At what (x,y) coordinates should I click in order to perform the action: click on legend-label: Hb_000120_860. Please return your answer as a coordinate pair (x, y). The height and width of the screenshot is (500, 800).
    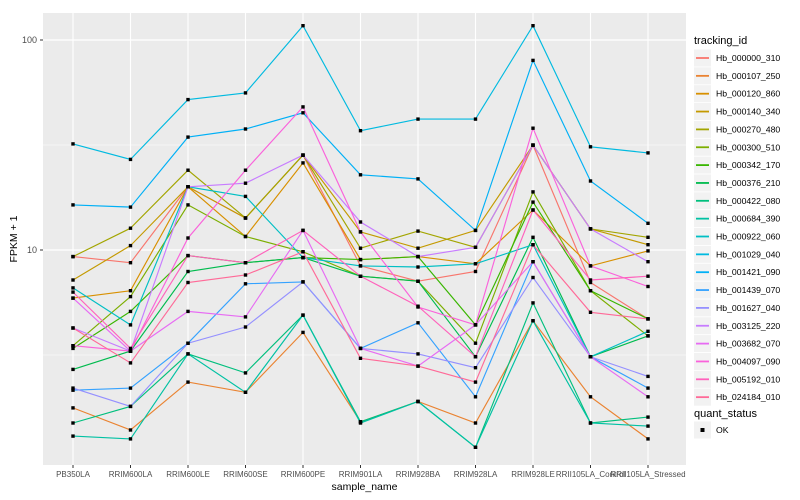
    Looking at the image, I should click on (748, 94).